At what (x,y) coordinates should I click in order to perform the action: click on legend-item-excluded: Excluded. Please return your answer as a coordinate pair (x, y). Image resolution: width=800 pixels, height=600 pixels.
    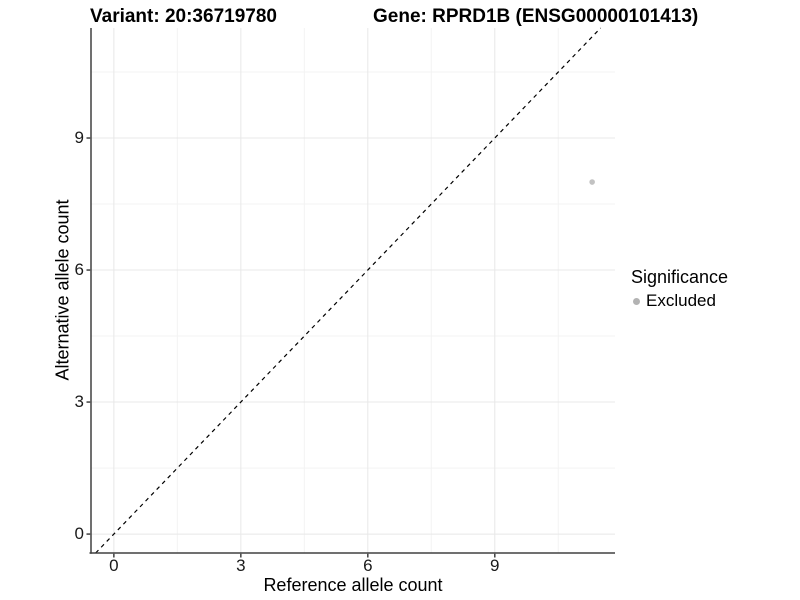
    Looking at the image, I should click on (715, 301).